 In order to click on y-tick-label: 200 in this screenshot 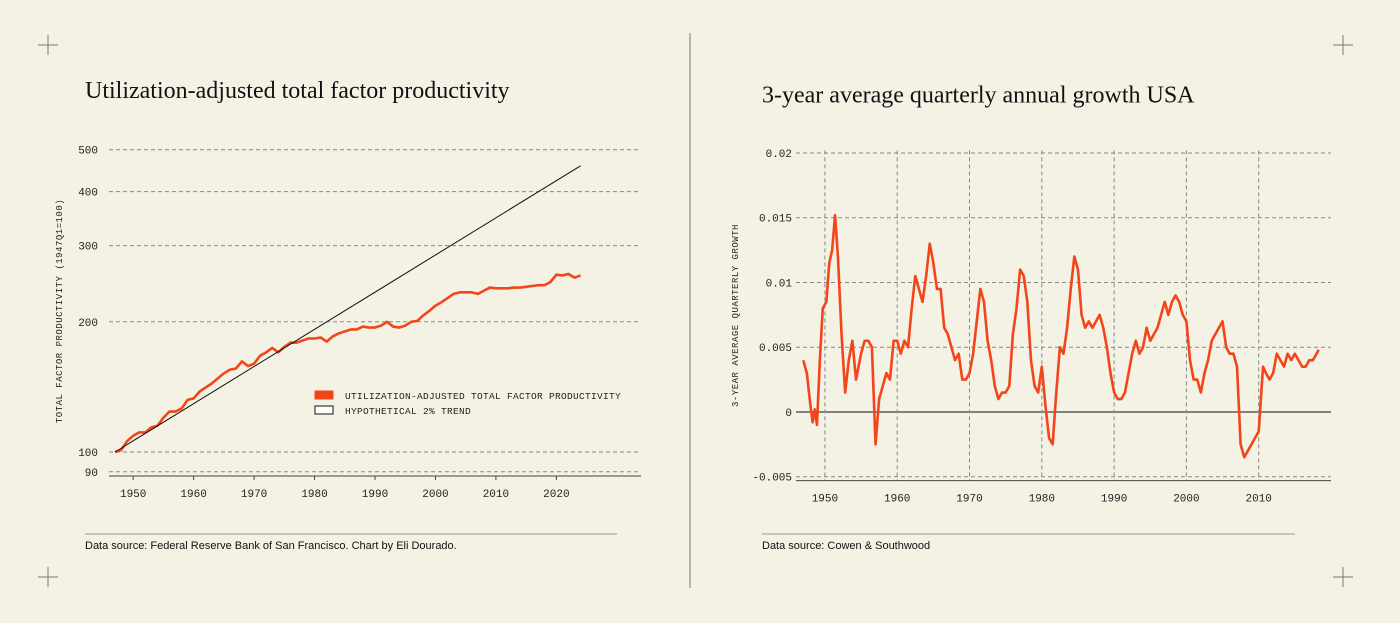, I will do `click(88, 324)`.